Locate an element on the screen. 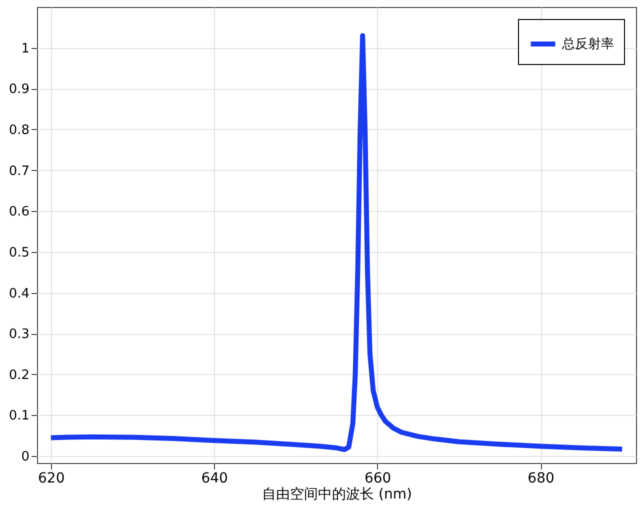  x-axis-title: 自由空间中的波长 (nm) is located at coordinates (337, 494).